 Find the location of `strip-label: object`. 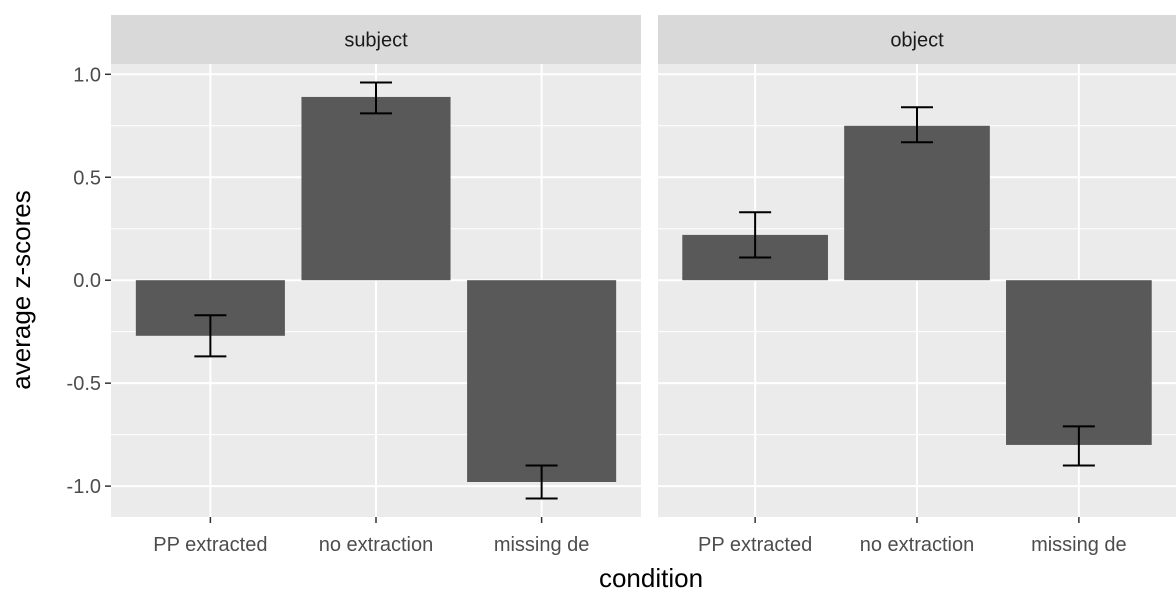

strip-label: object is located at coordinates (917, 41).